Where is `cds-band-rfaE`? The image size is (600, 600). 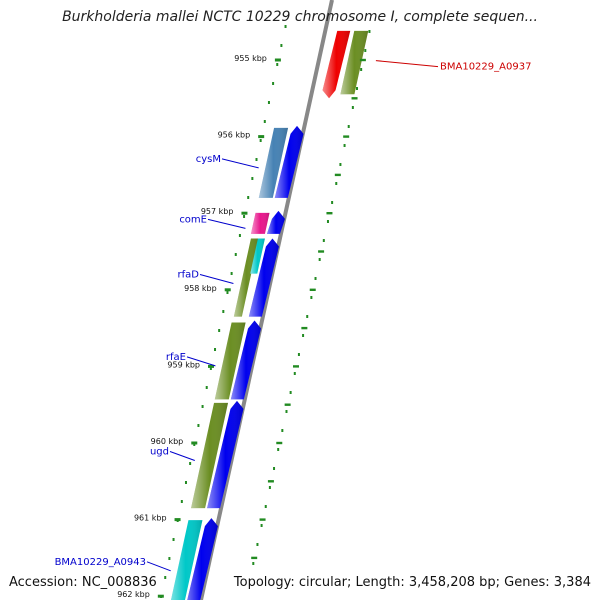 cds-band-rfaE is located at coordinates (230, 361).